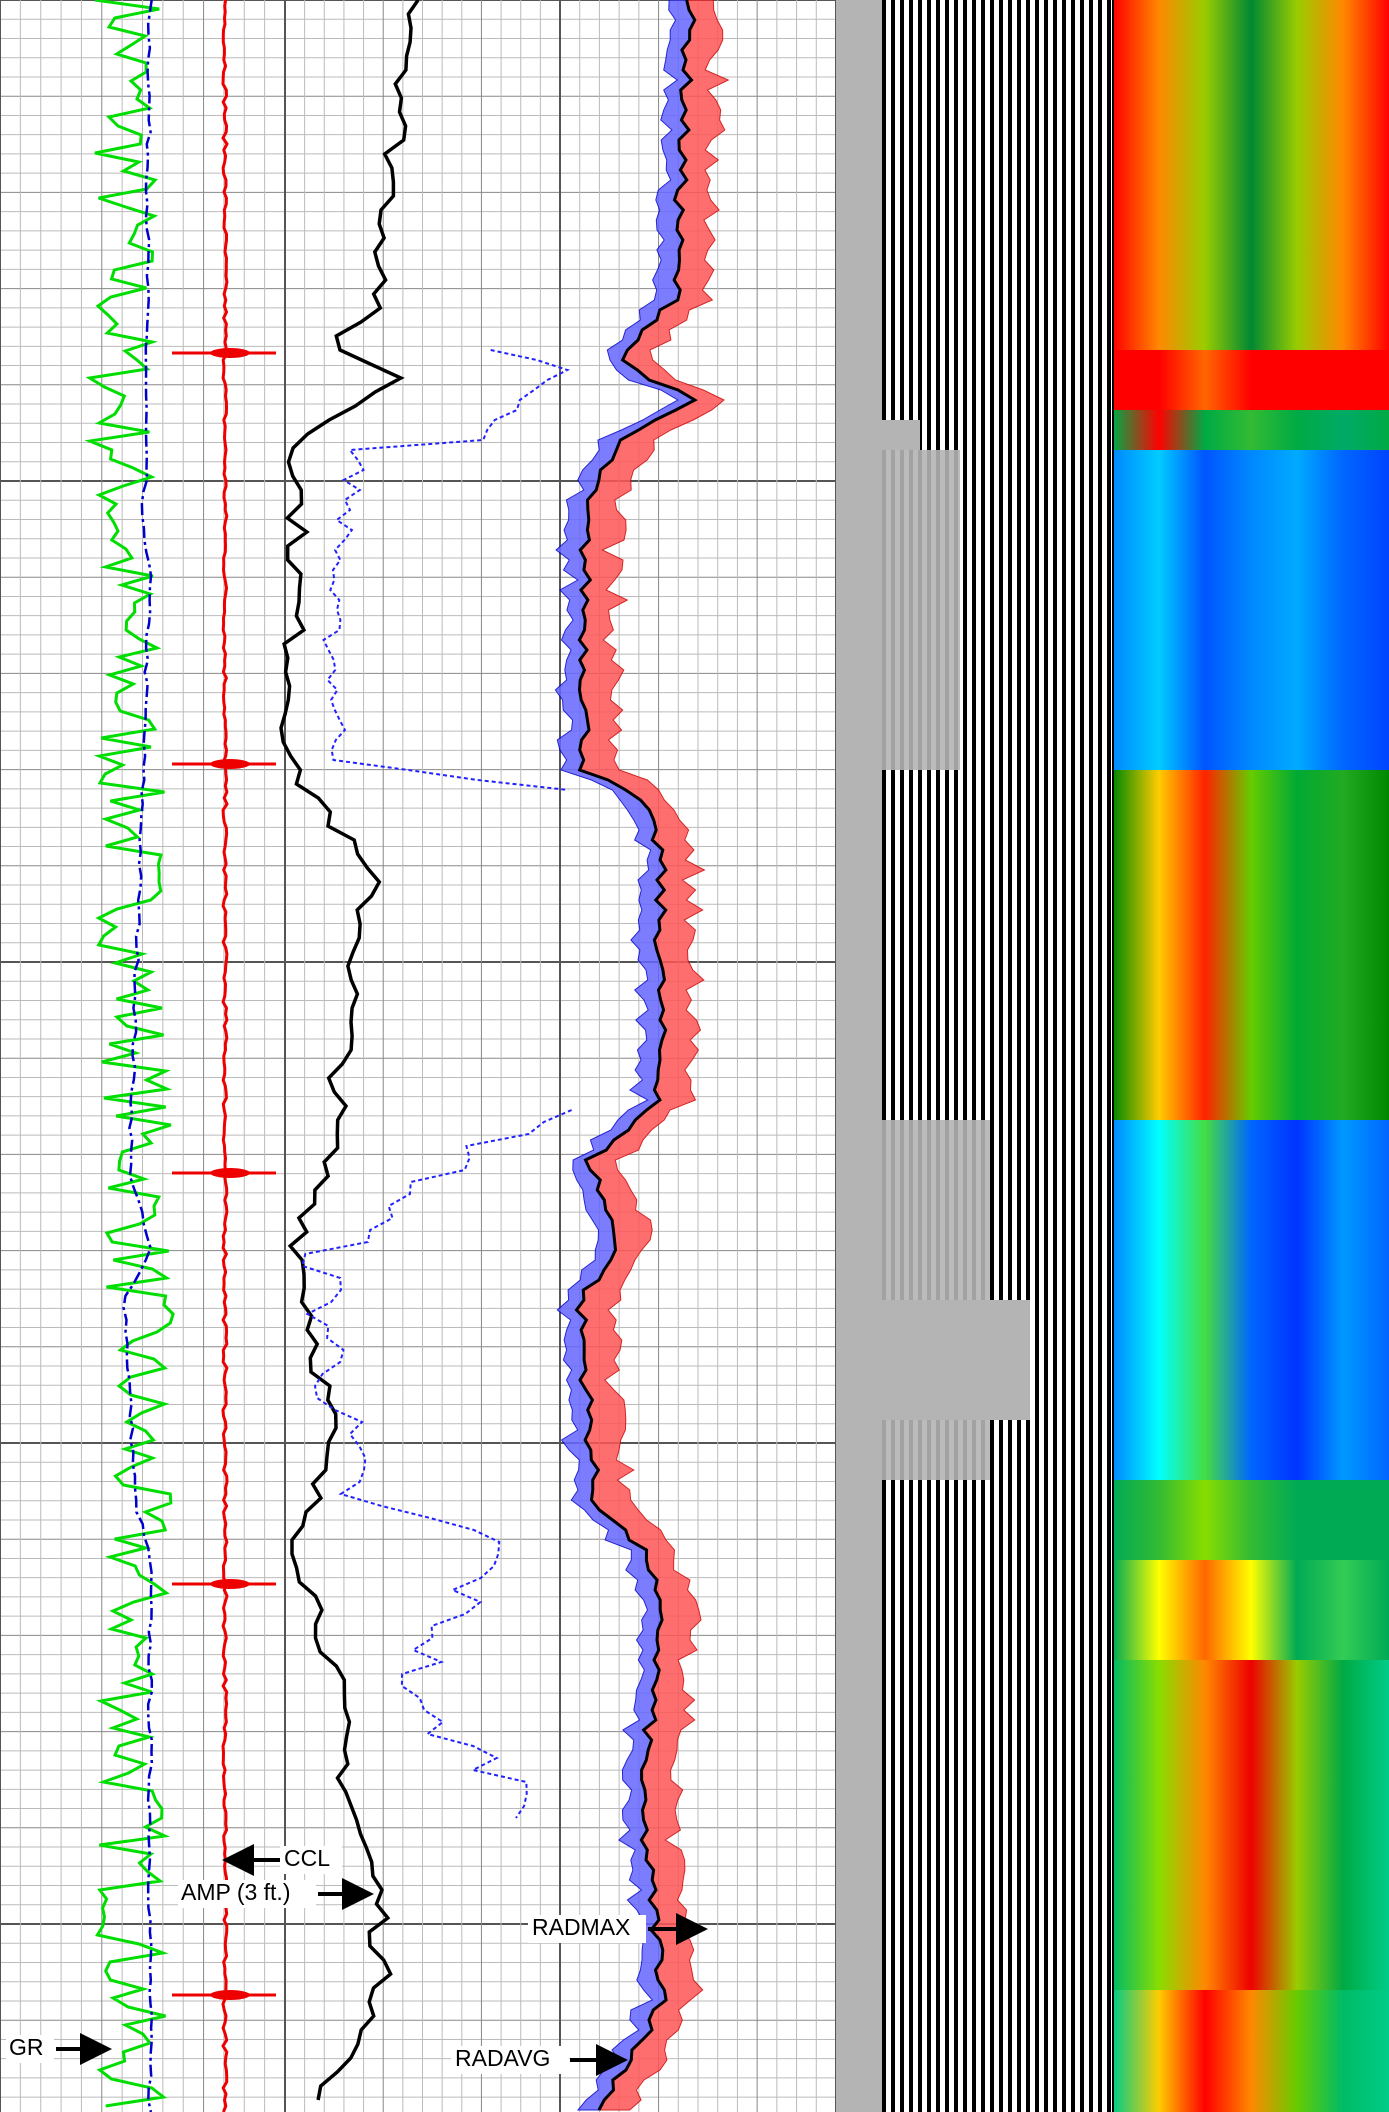 This screenshot has height=2112, width=1389. I want to click on annotations: CCL AMP (3 ft.) RADMAX GR RADAVG, so click(357, 1960).